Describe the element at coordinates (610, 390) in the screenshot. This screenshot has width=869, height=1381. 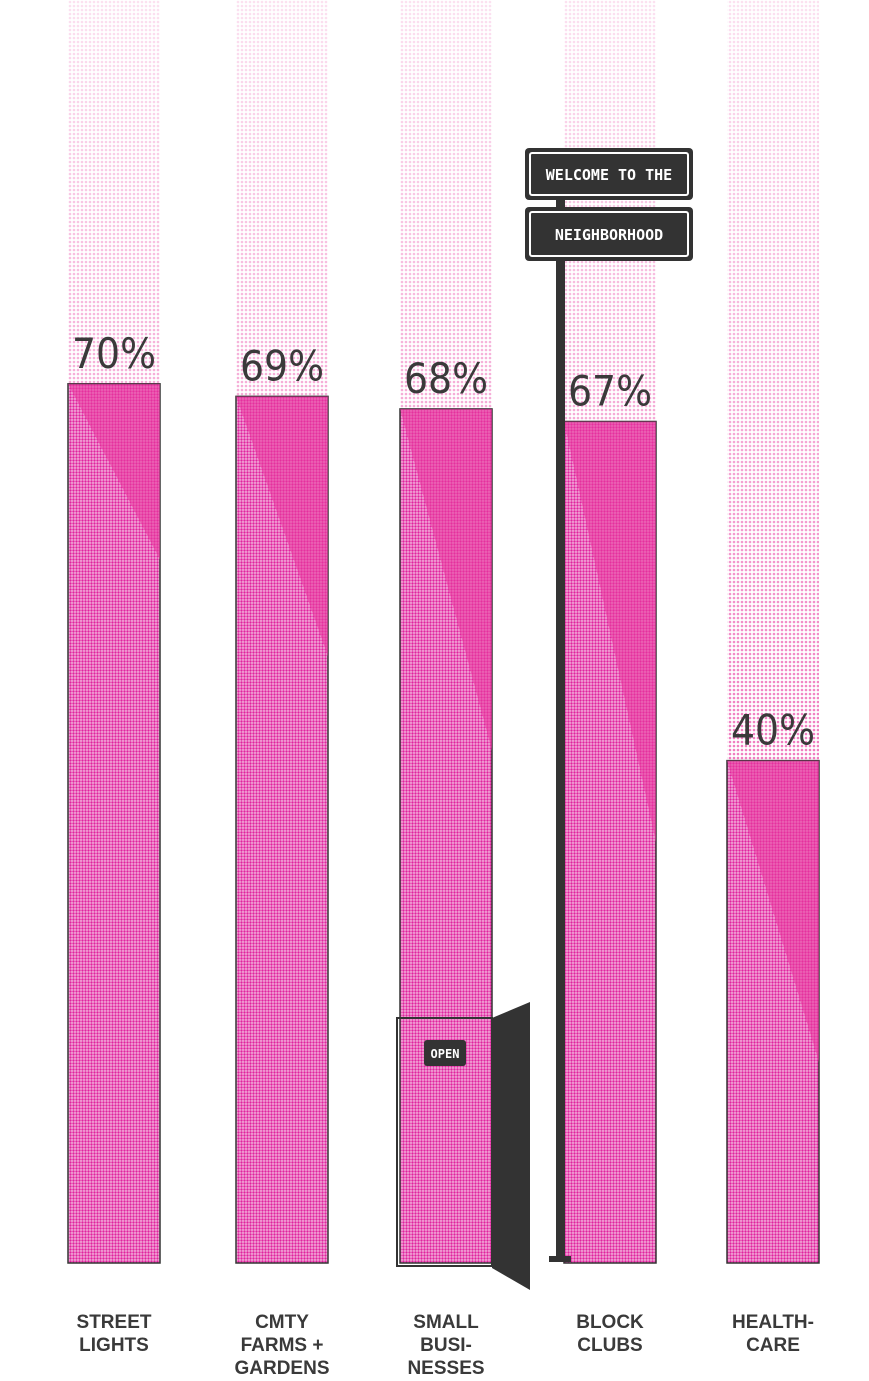
I see `value-label: 67%` at that location.